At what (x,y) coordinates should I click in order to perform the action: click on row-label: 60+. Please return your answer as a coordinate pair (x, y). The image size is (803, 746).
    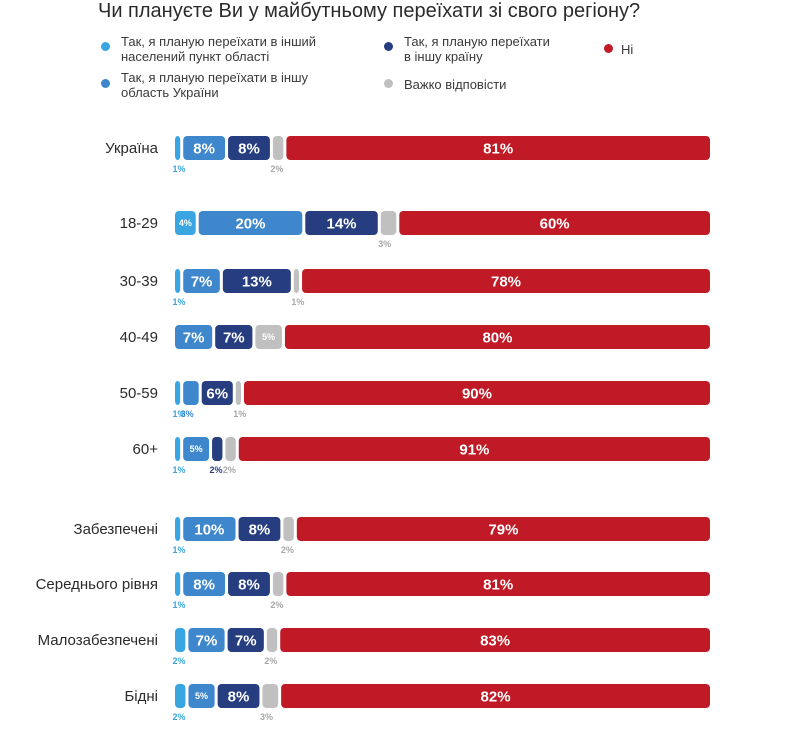
    Looking at the image, I should click on (146, 449).